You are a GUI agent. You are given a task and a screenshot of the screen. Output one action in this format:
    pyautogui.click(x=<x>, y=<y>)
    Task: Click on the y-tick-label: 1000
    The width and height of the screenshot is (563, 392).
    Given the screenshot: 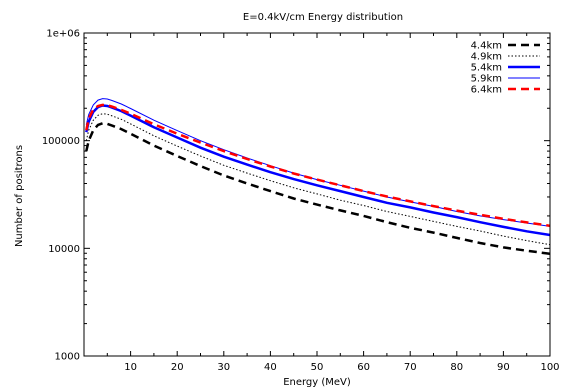 What is the action you would take?
    pyautogui.click(x=67, y=357)
    